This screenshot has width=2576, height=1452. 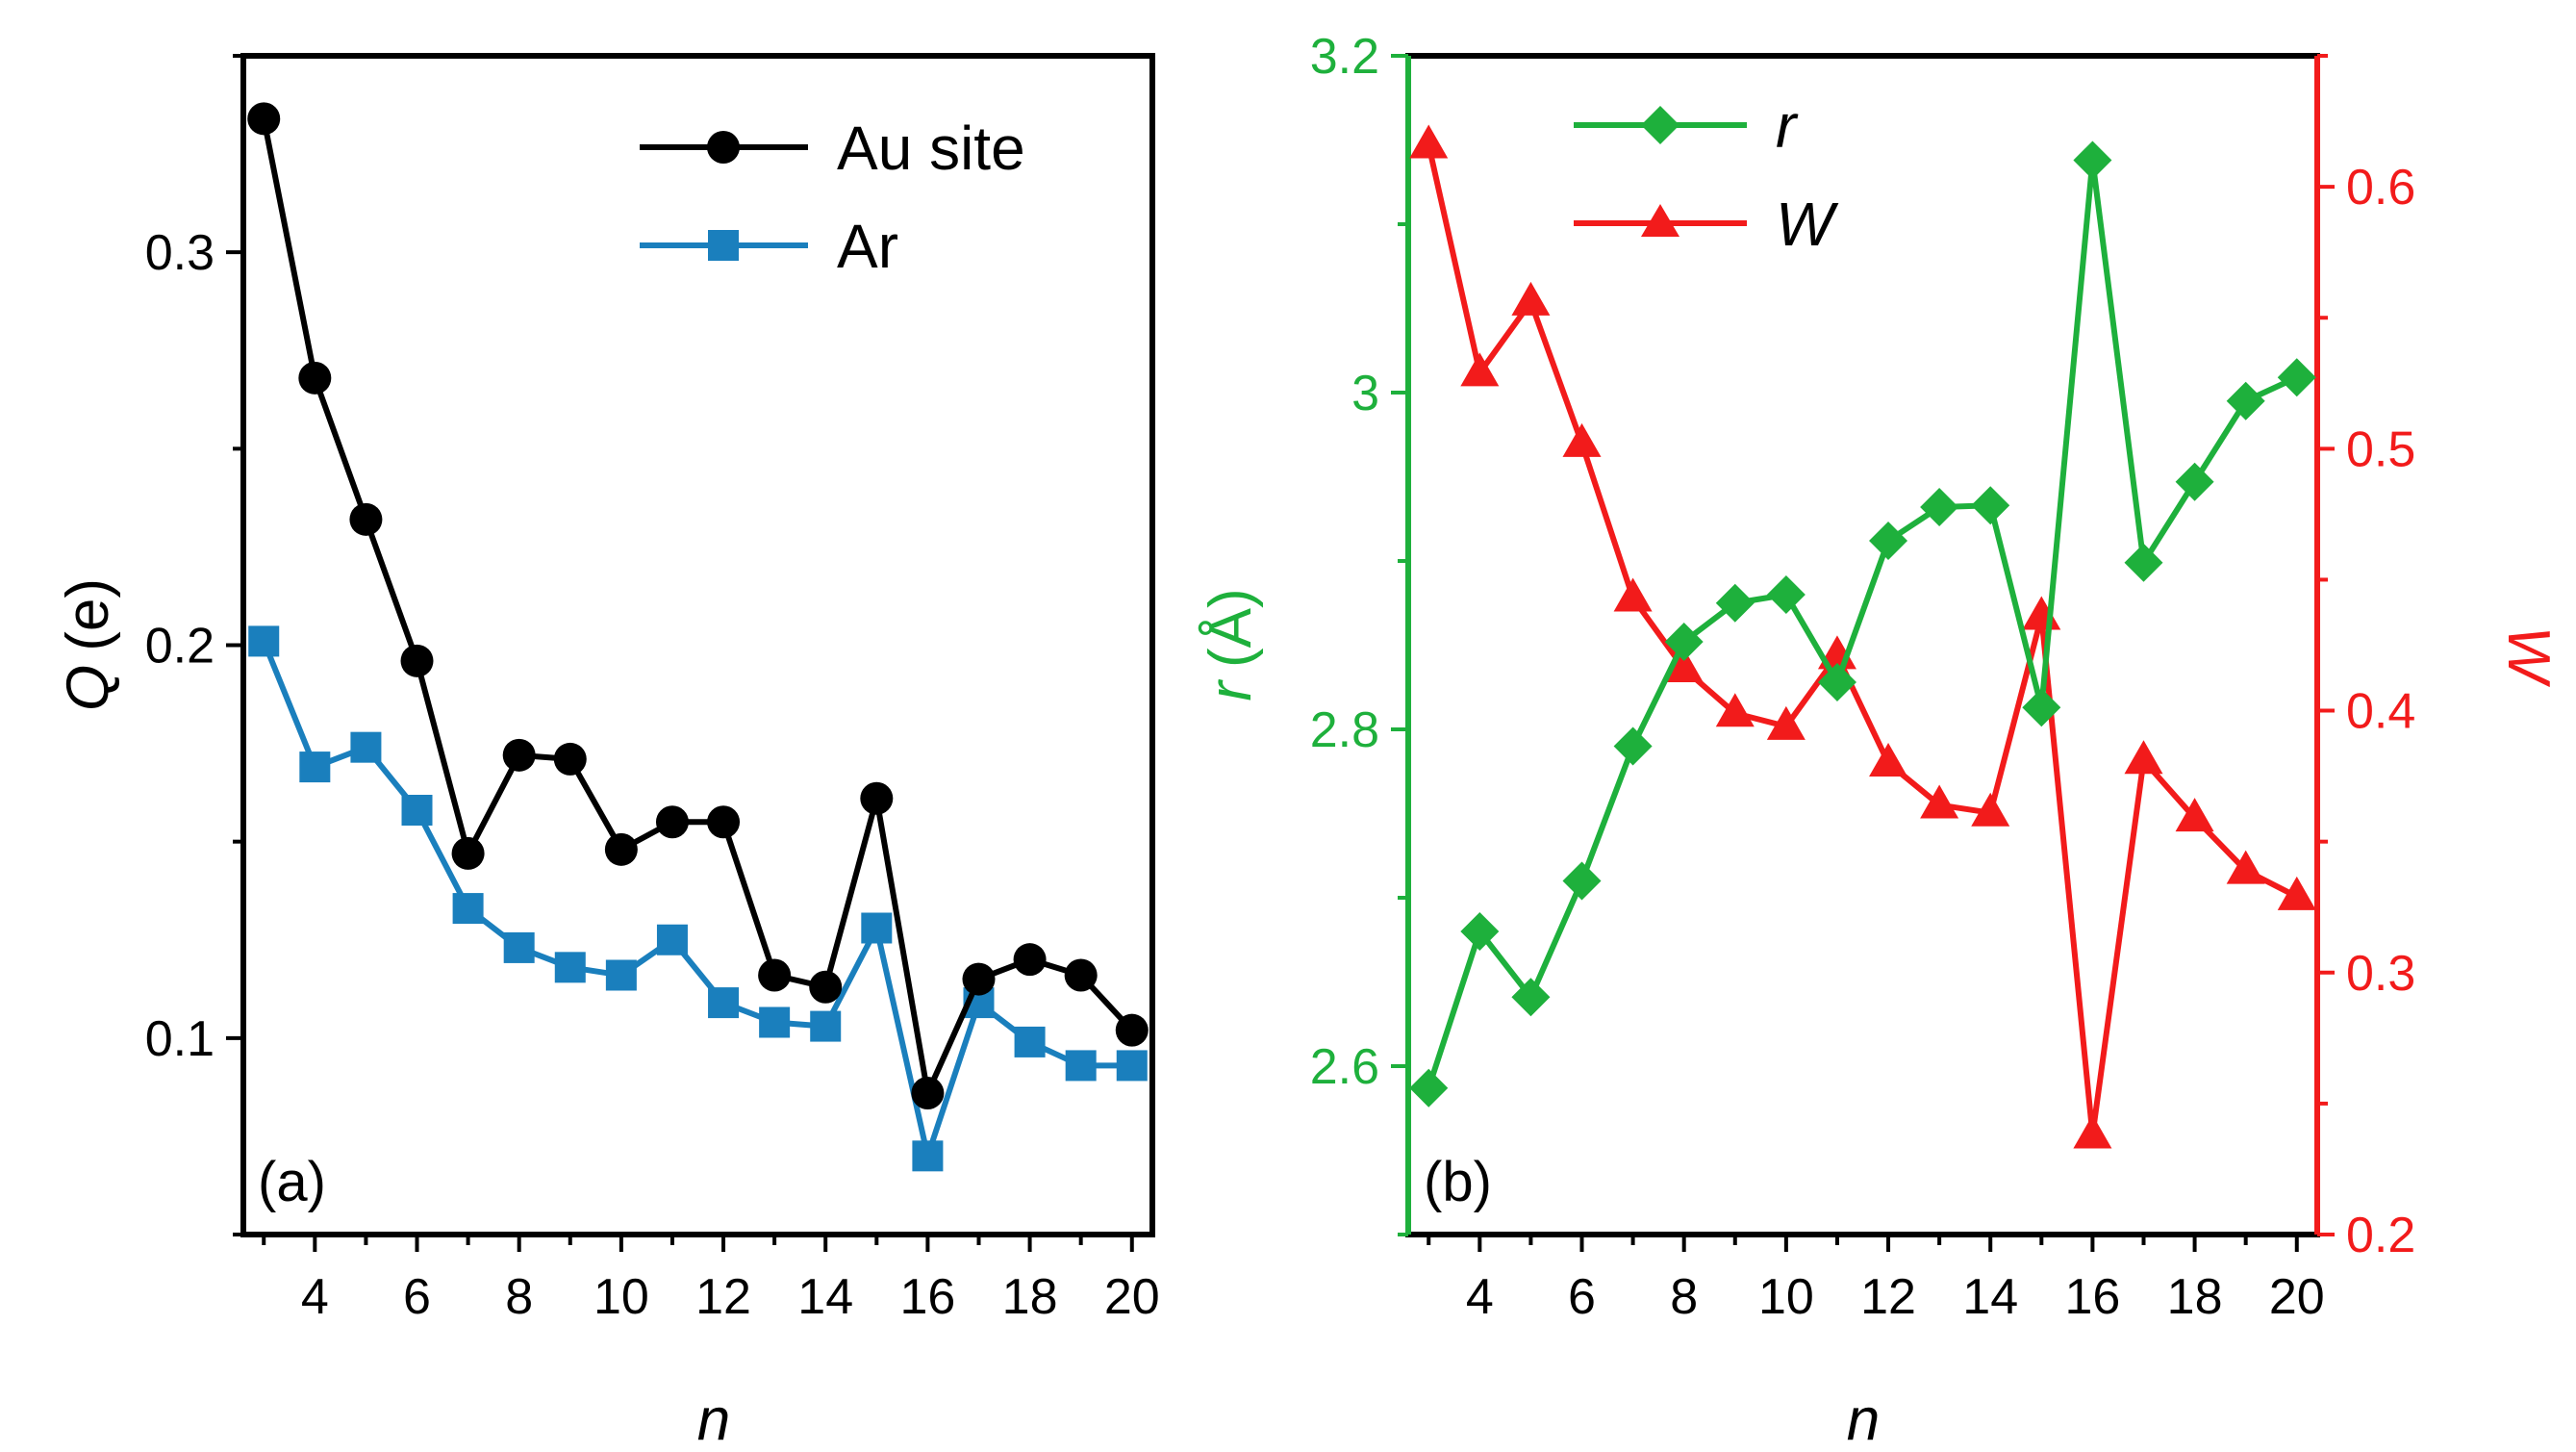 What do you see at coordinates (1735, 710) in the screenshot?
I see `data-point-w-n9` at bounding box center [1735, 710].